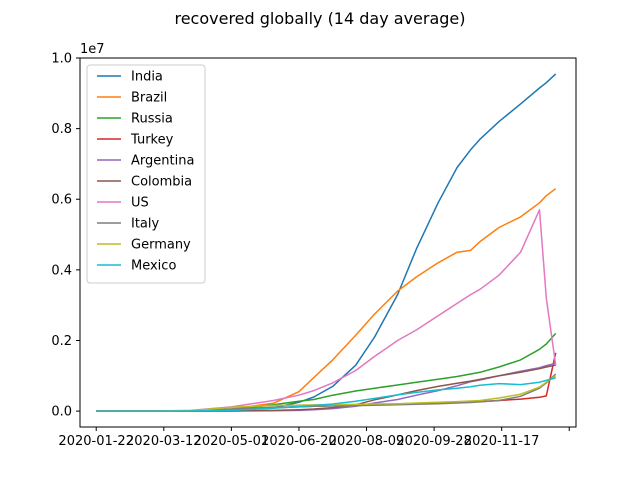  I want to click on x-tick-label: 2020-08-09, so click(367, 441).